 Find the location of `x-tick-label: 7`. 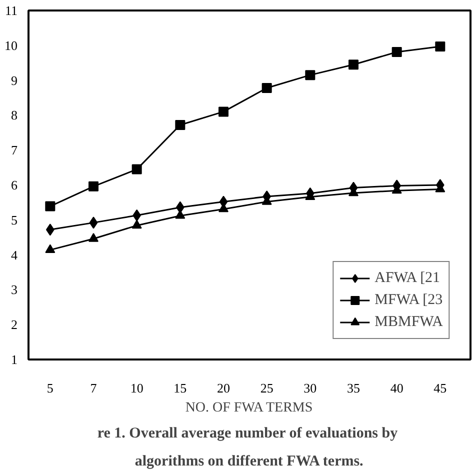

x-tick-label: 7 is located at coordinates (94, 388).